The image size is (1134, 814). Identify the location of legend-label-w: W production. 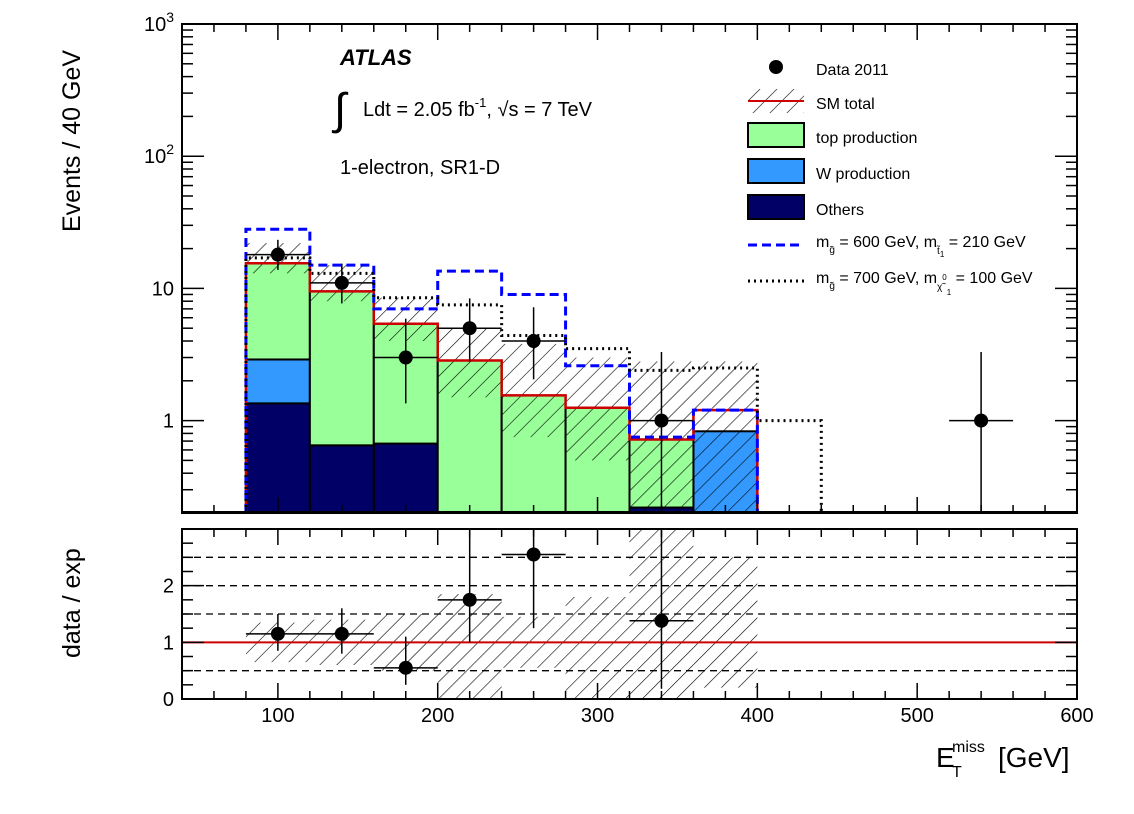
(863, 174).